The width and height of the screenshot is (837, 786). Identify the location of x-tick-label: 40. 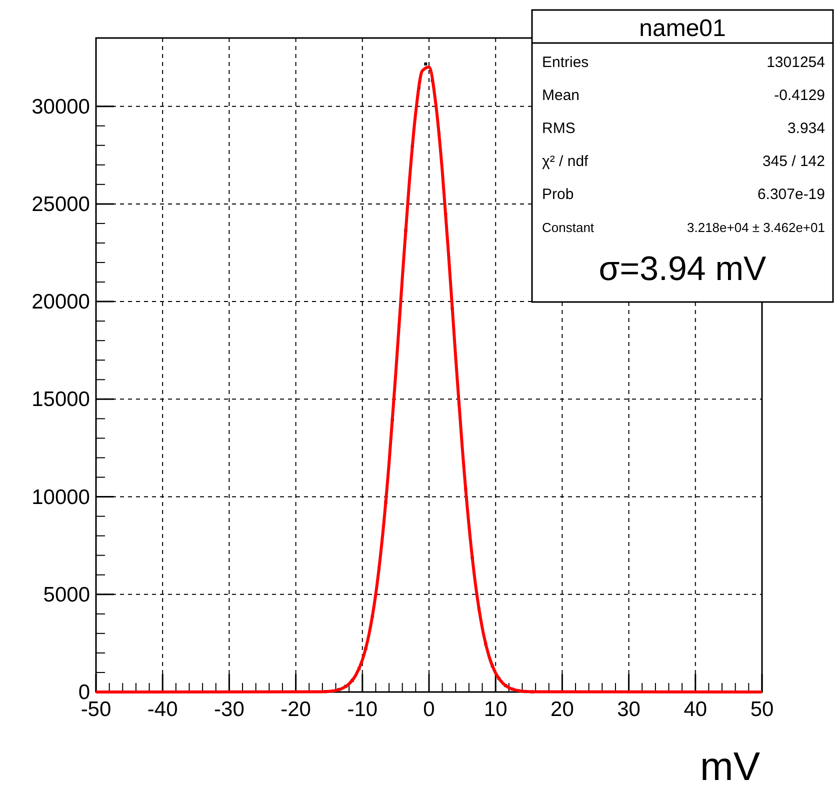
(696, 709).